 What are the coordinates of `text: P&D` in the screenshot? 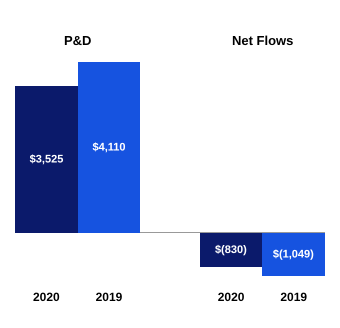 It's located at (78, 40).